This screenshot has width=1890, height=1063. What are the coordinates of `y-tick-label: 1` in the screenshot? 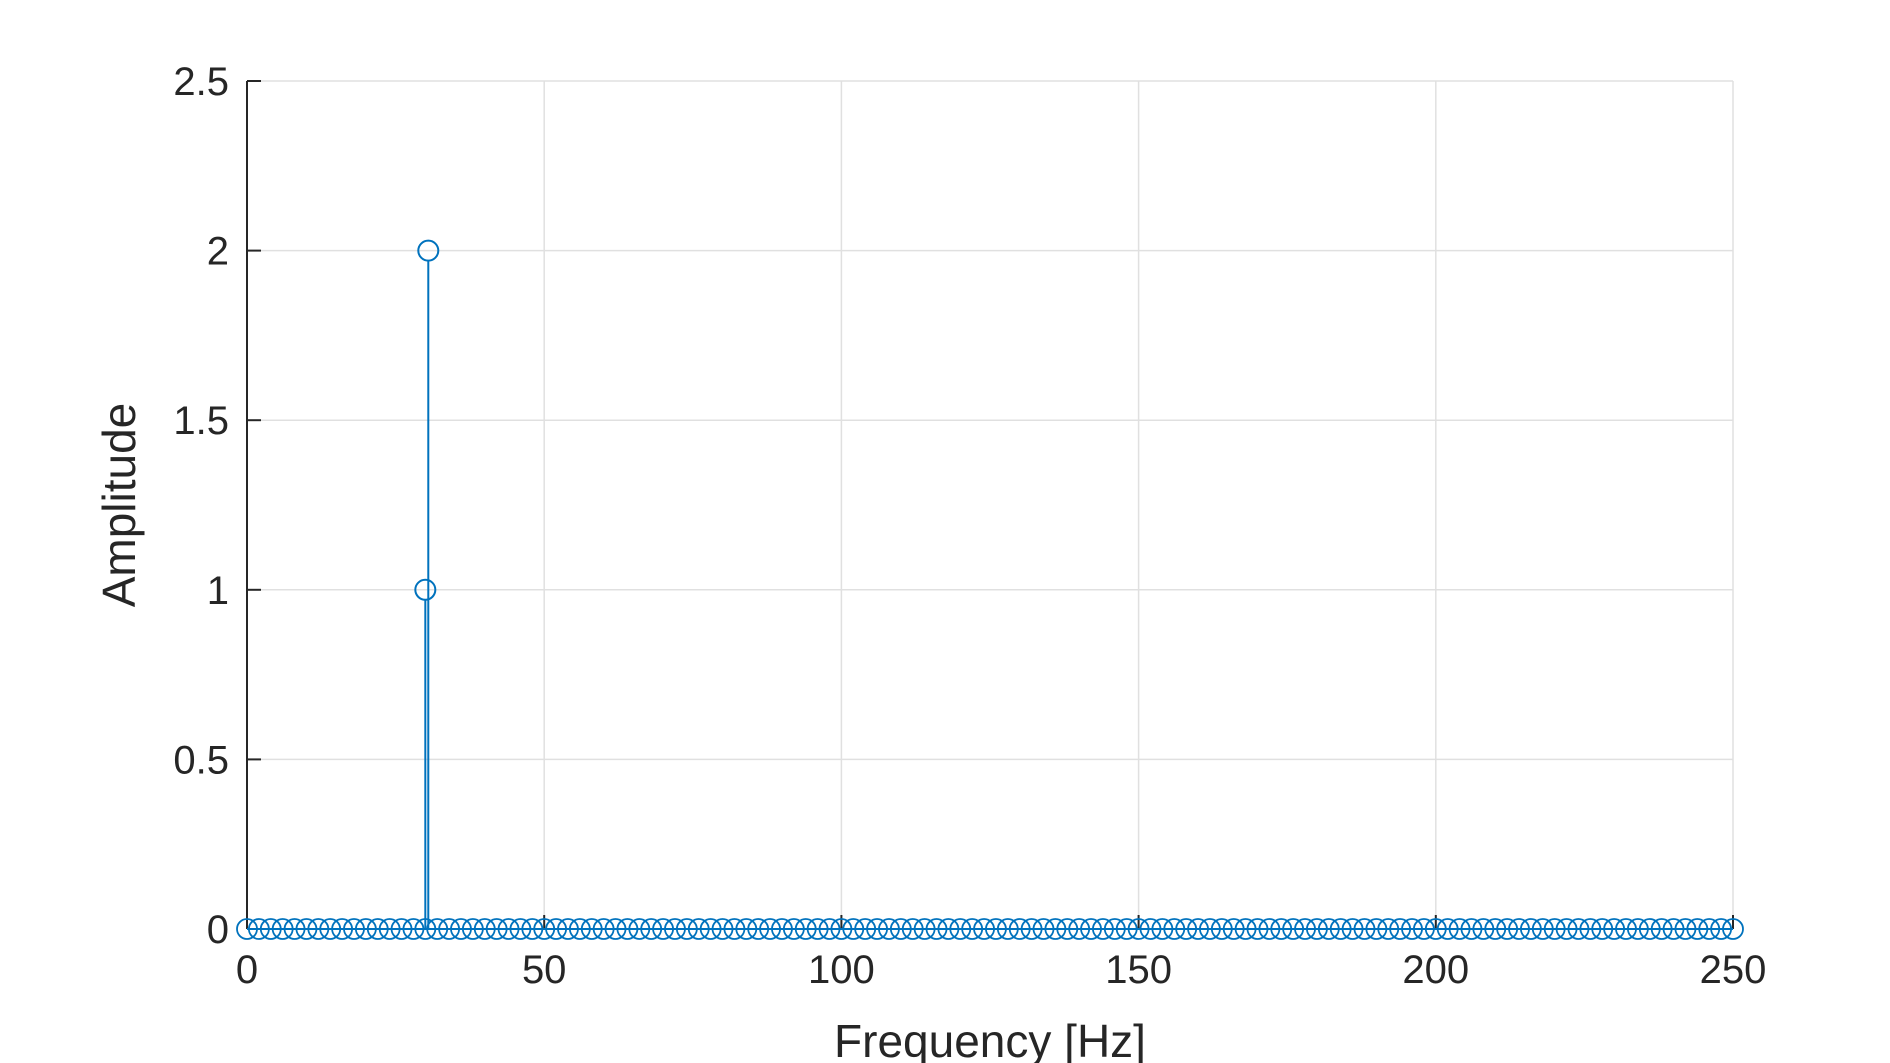 It's located at (218, 591).